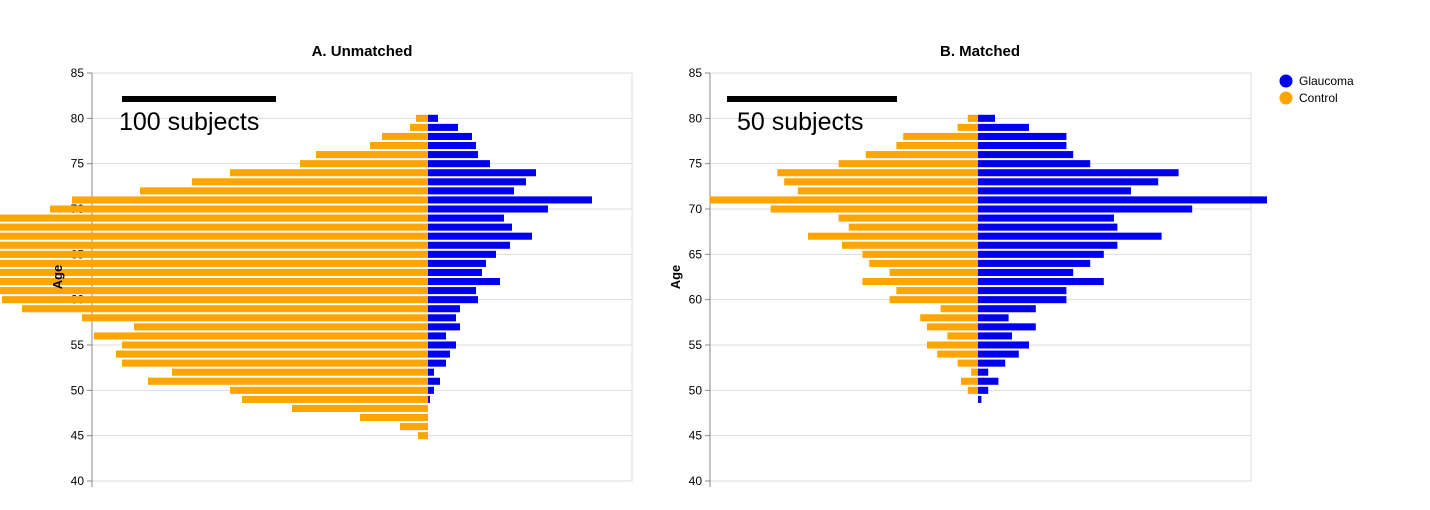 The image size is (1430, 510). I want to click on chart-title: B. Matched, so click(980, 51).